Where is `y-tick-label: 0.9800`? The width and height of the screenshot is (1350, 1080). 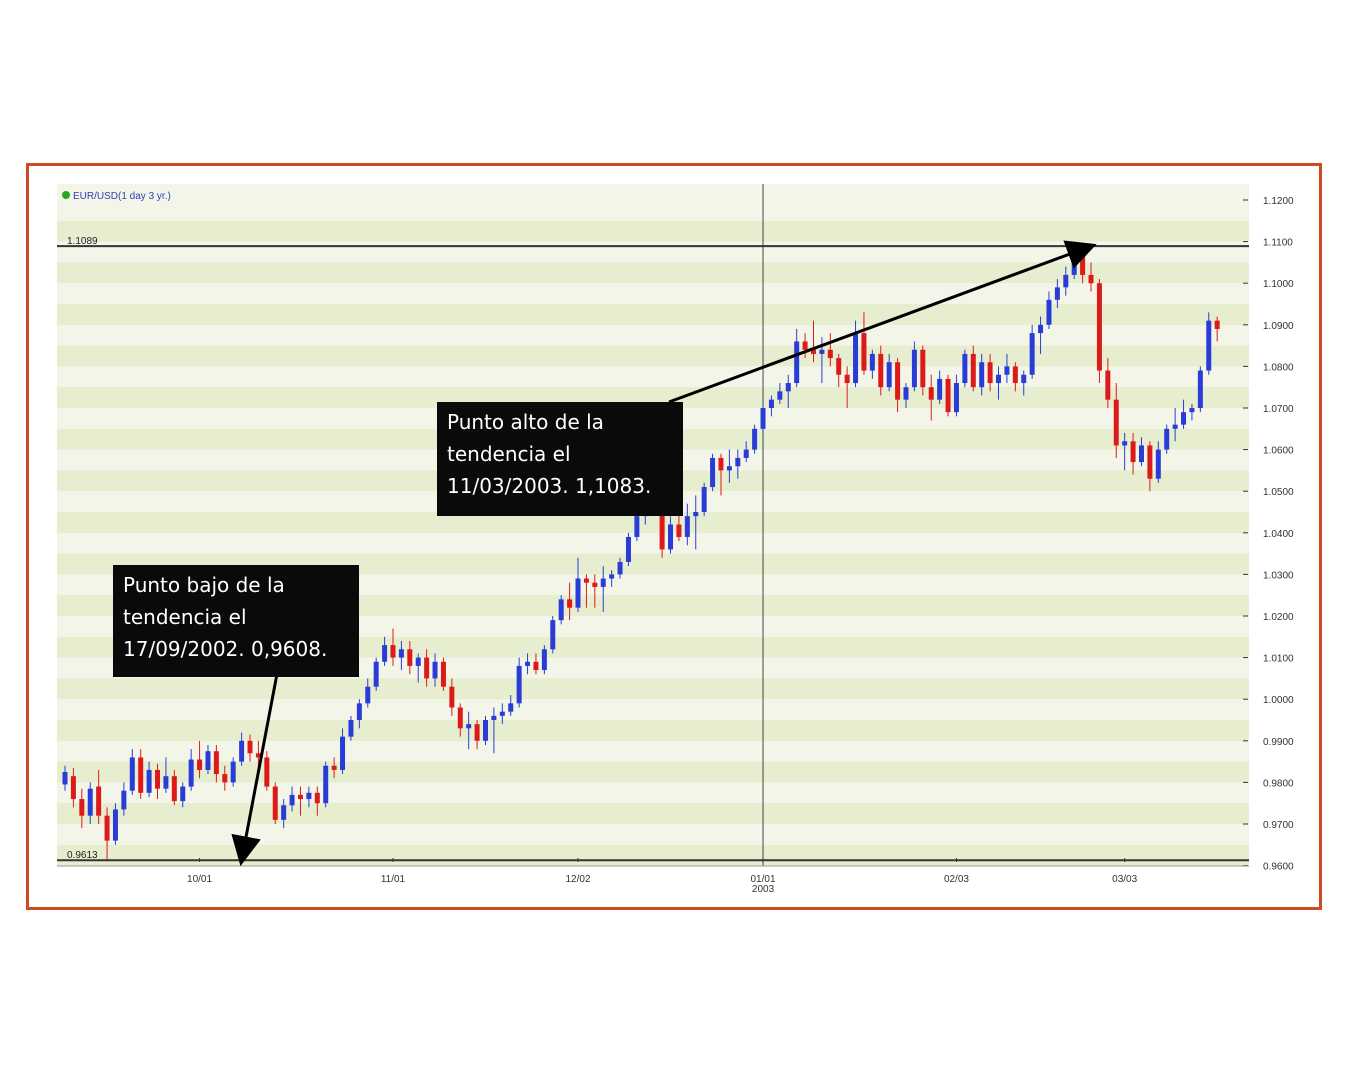 y-tick-label: 0.9800 is located at coordinates (1278, 783).